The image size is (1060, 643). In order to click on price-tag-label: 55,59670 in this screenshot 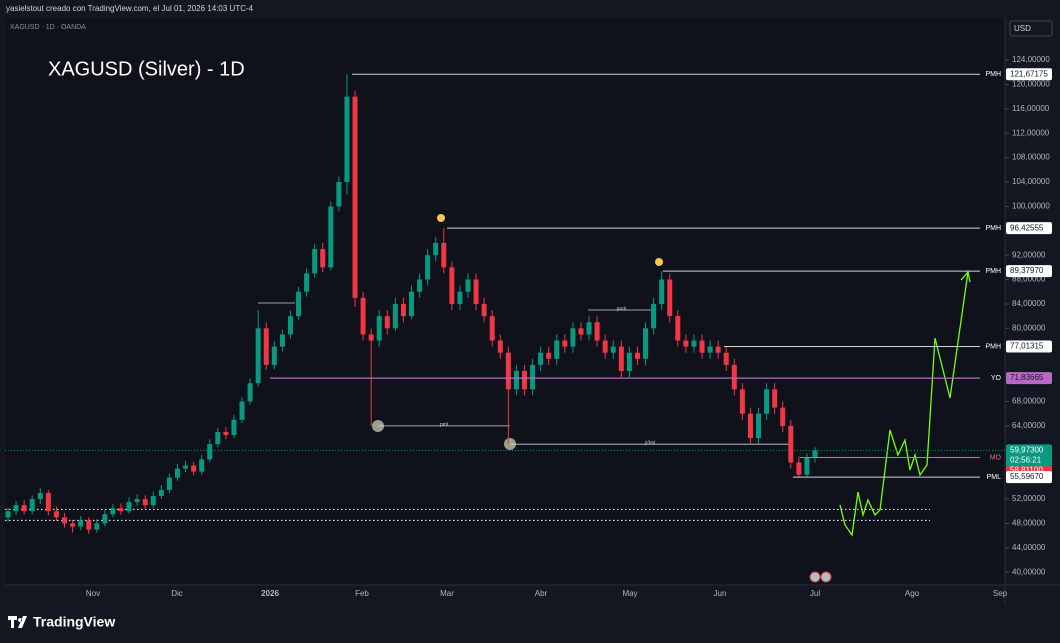, I will do `click(1027, 476)`.